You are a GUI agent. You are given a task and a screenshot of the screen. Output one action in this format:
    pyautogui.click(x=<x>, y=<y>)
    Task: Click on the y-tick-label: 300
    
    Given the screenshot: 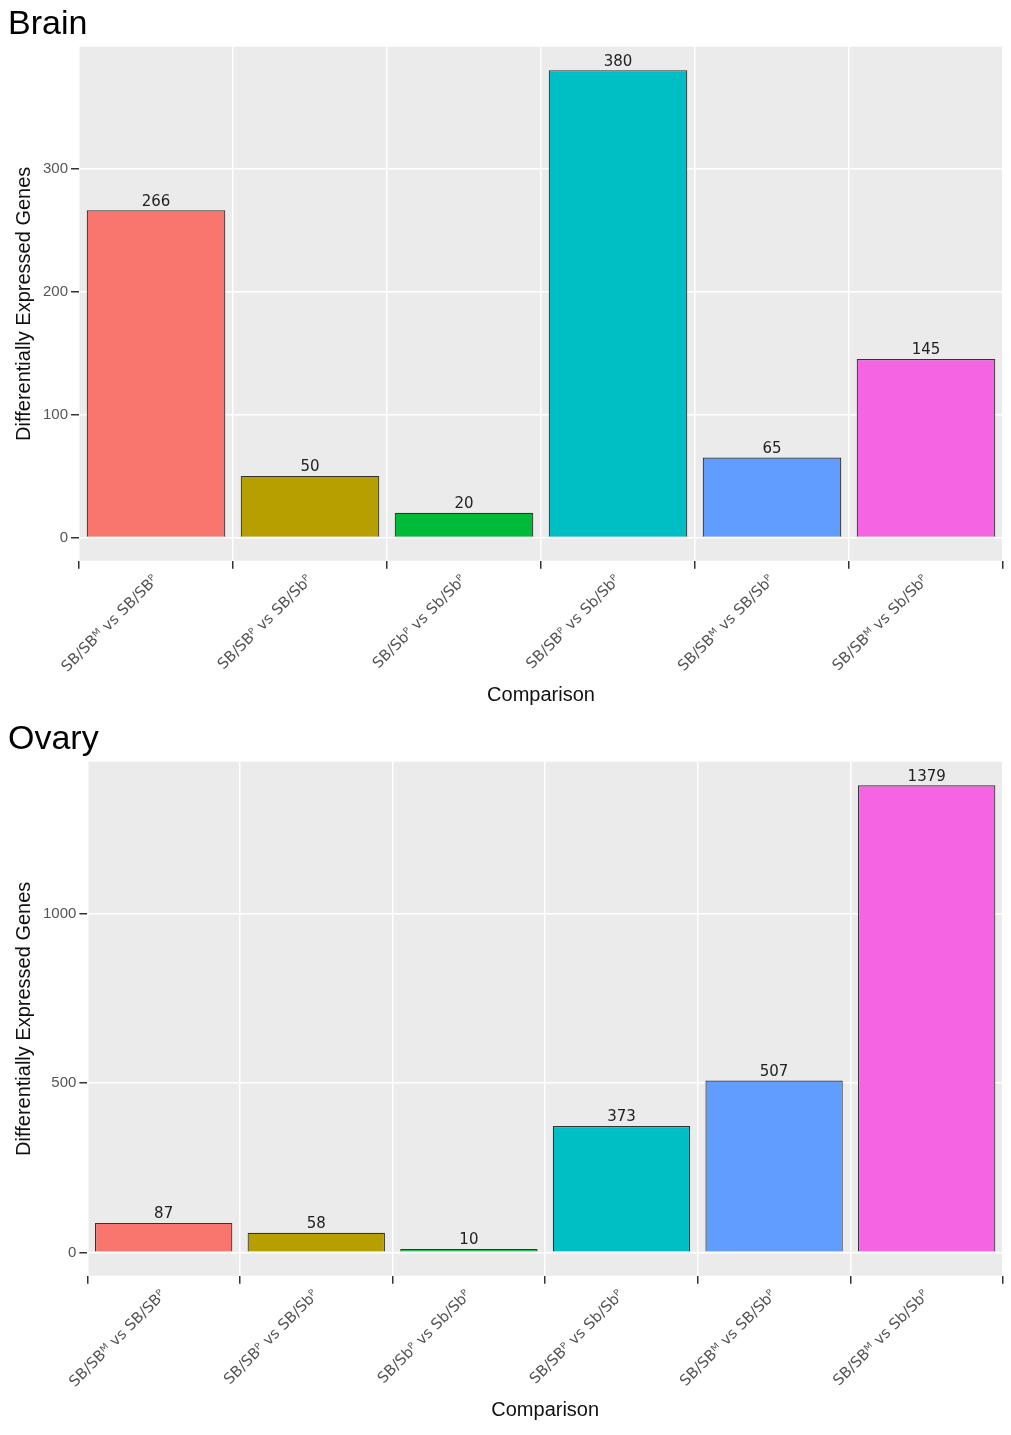 What is the action you would take?
    pyautogui.click(x=56, y=167)
    